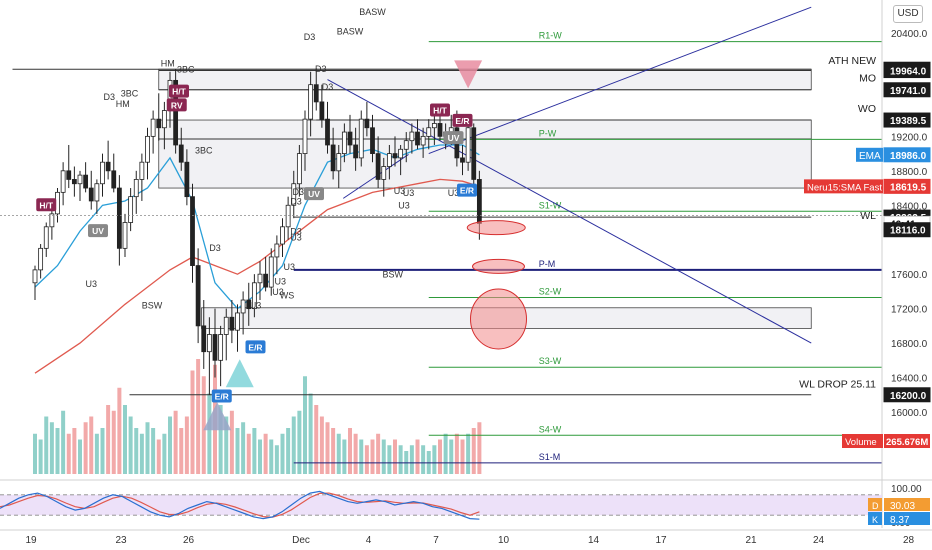 The image size is (932, 550). I want to click on ema-tag-label: EMA, so click(870, 156).